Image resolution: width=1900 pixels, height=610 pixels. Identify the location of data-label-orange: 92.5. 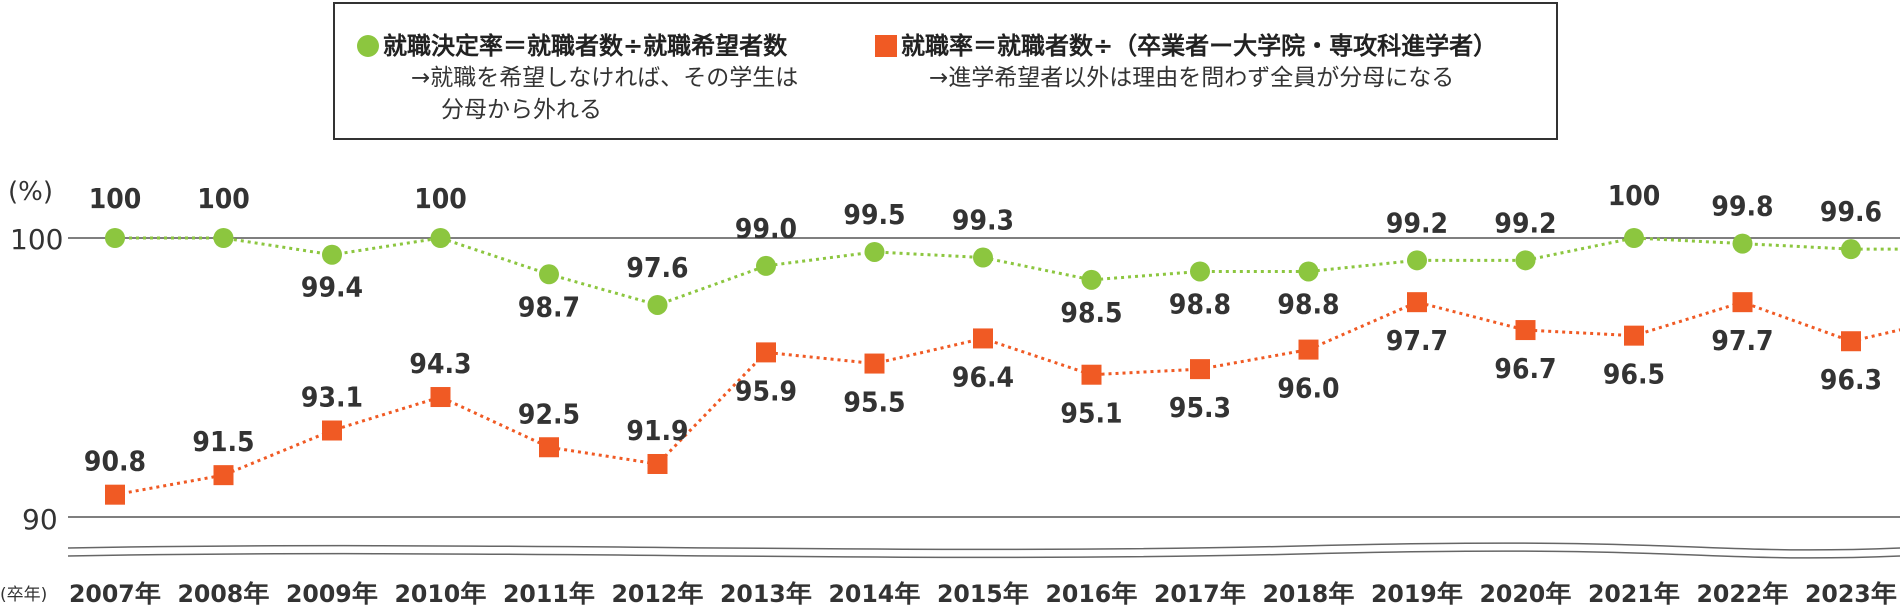
(549, 413).